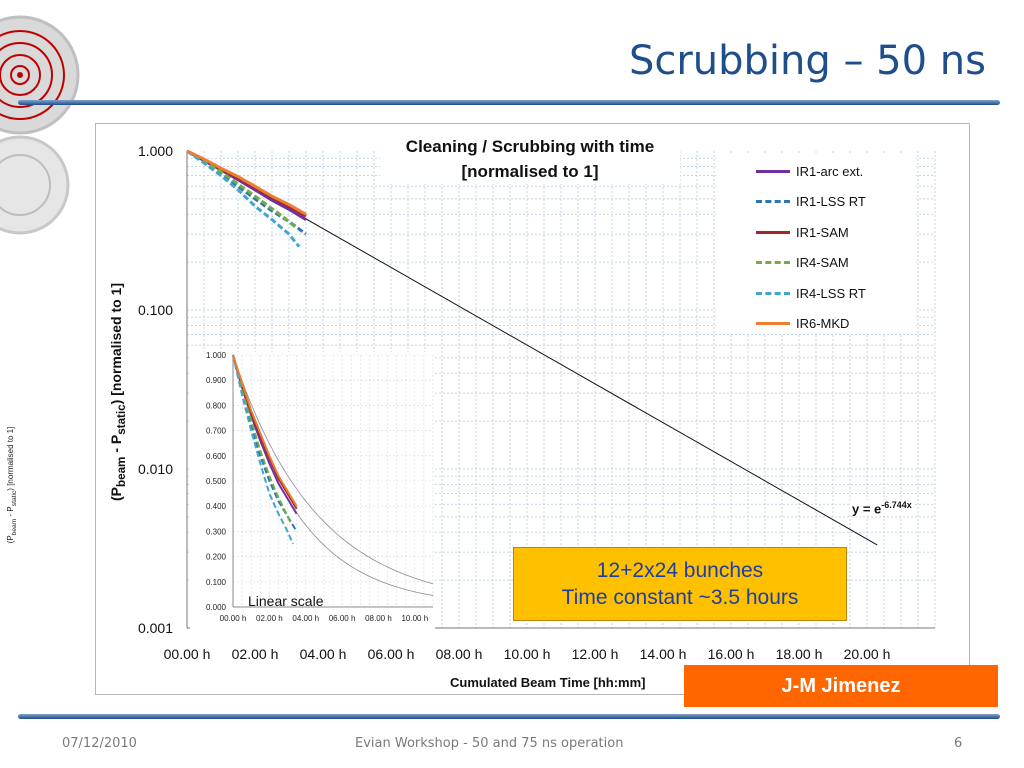 The image size is (1024, 768). I want to click on x-tick-label: 00.00 h, so click(187, 654).